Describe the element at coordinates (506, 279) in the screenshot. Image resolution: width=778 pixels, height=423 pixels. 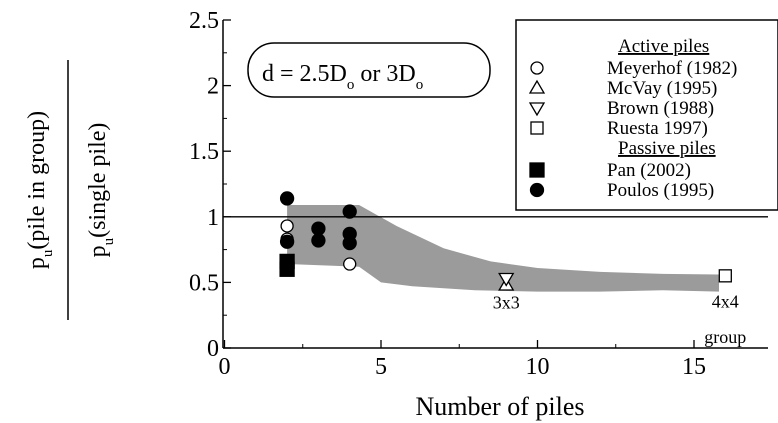
I see `point-brown-1988` at that location.